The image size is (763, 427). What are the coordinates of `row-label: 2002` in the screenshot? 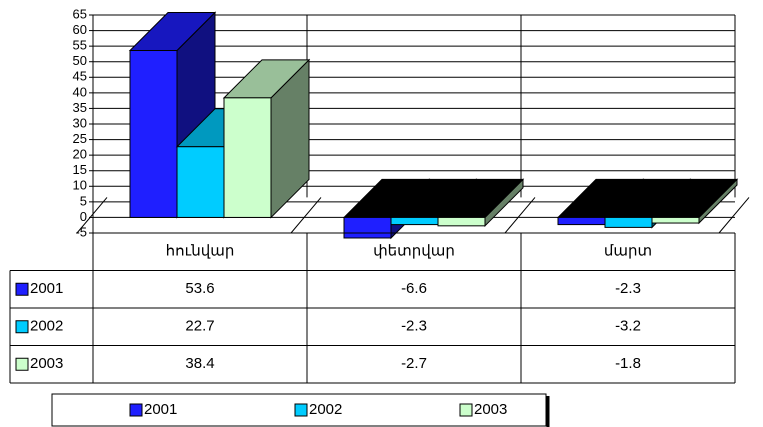 It's located at (46, 326).